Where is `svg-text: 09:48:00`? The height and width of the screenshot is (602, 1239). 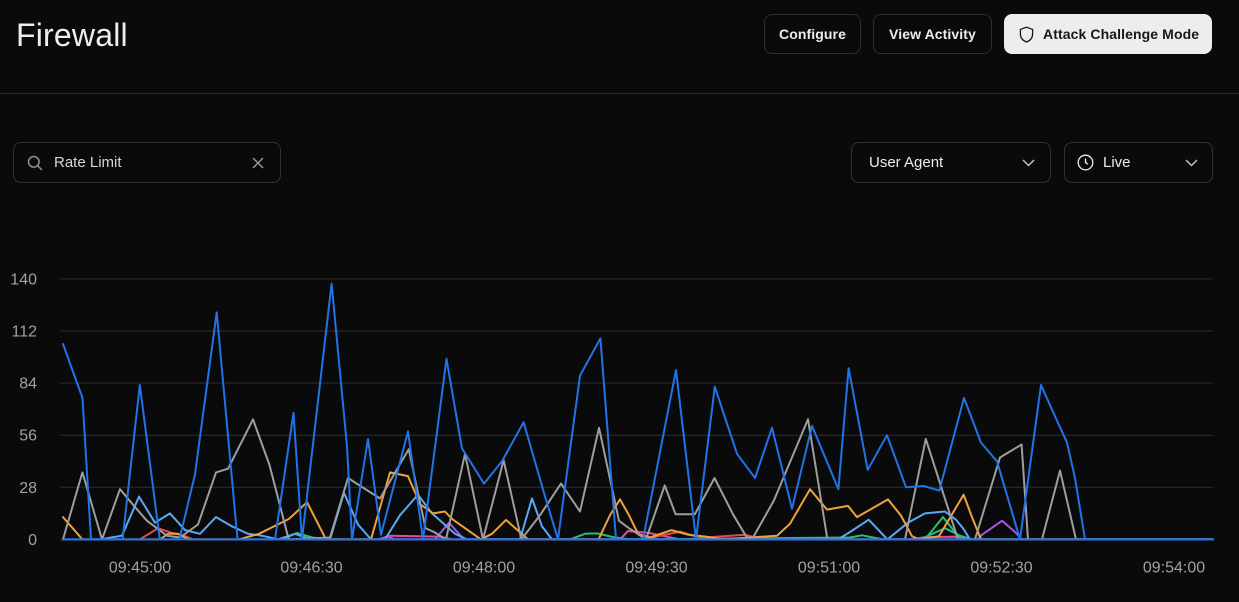 svg-text: 09:48:00 is located at coordinates (484, 568).